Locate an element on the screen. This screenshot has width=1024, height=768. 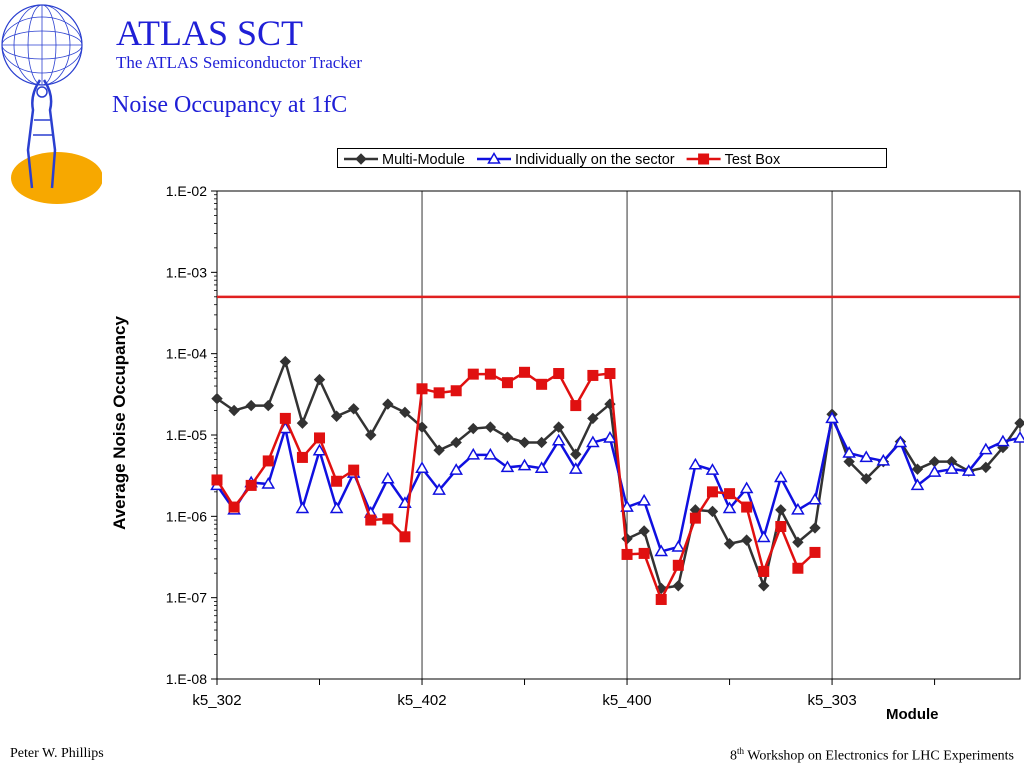
x-tick-label: k5_302 is located at coordinates (216, 700).